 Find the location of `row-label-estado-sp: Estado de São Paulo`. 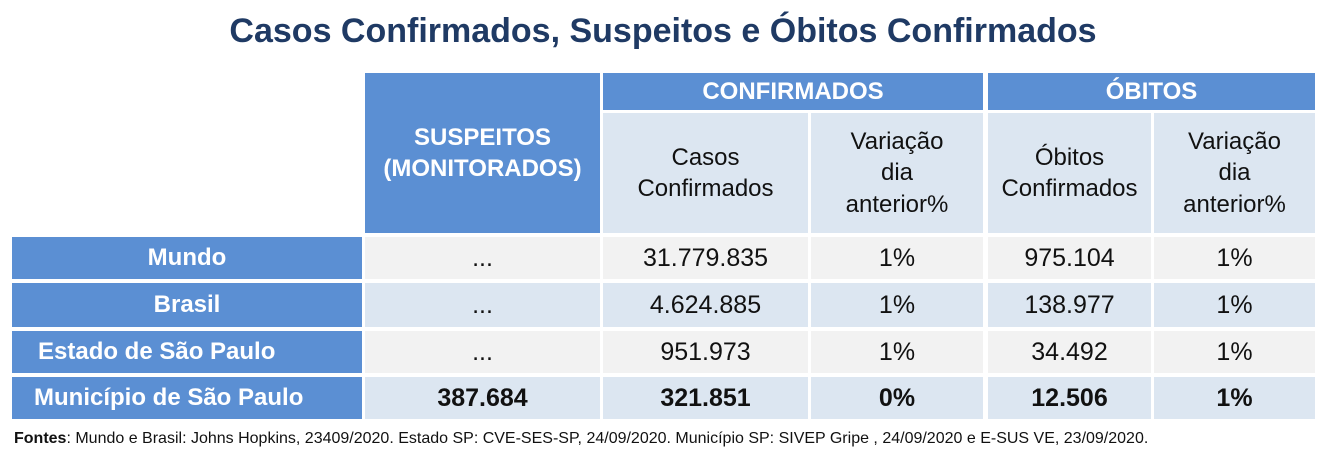

row-label-estado-sp: Estado de São Paulo is located at coordinates (187, 352).